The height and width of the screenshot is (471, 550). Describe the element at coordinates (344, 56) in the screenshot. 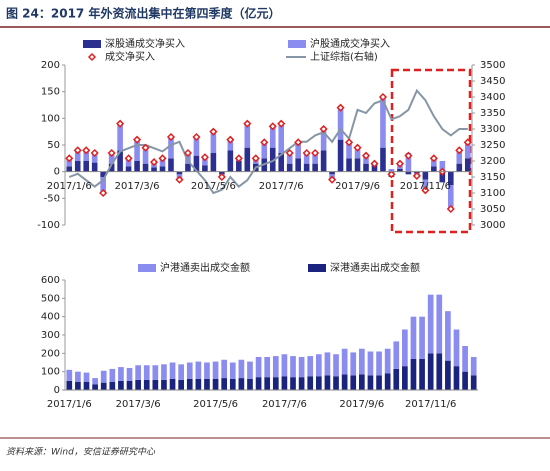

I see `legend-label: 上证综指(右轴)` at that location.